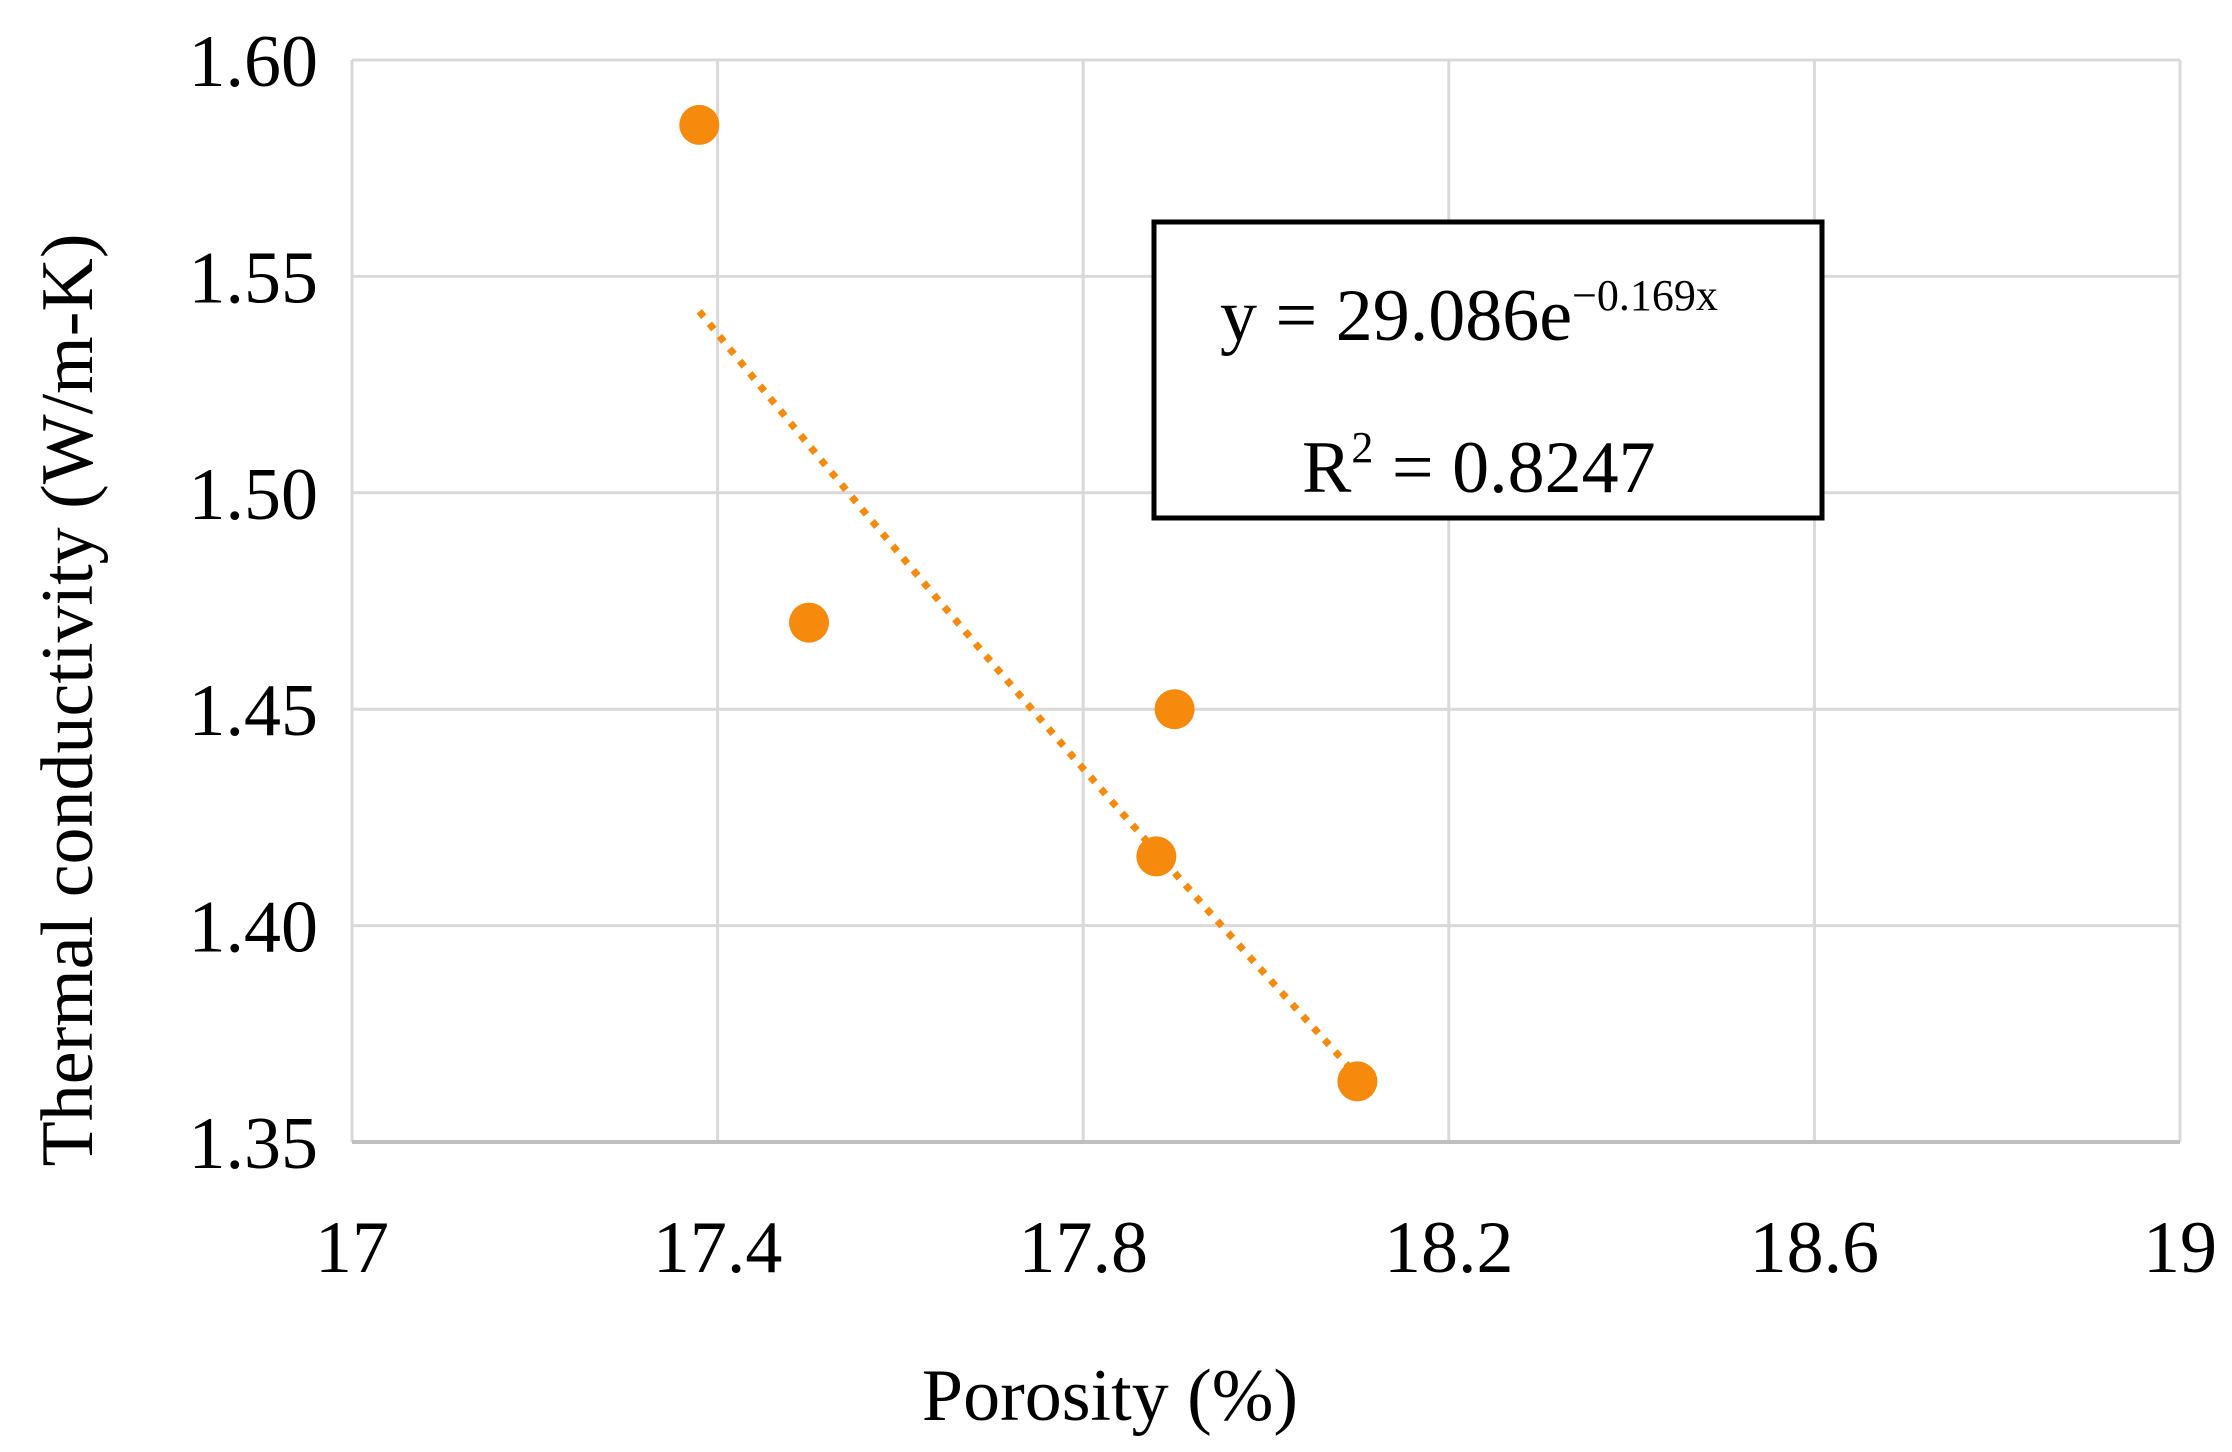  I want to click on x-tick-label: 19, so click(2180, 1248).